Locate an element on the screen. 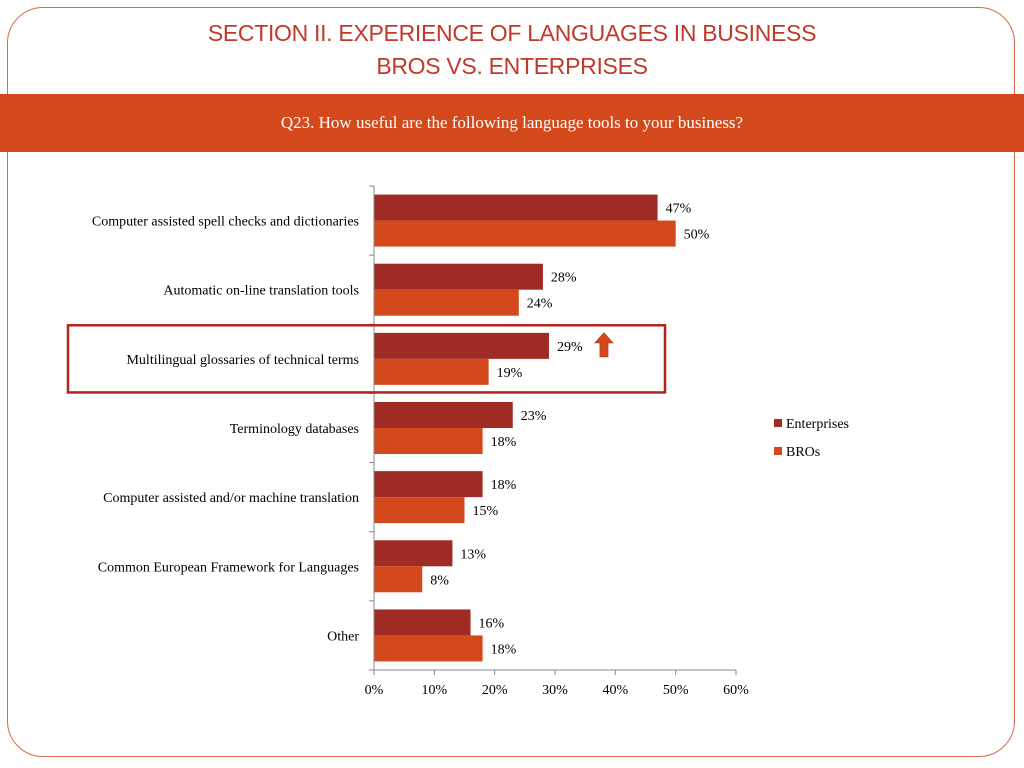  category-label: Other is located at coordinates (343, 636).